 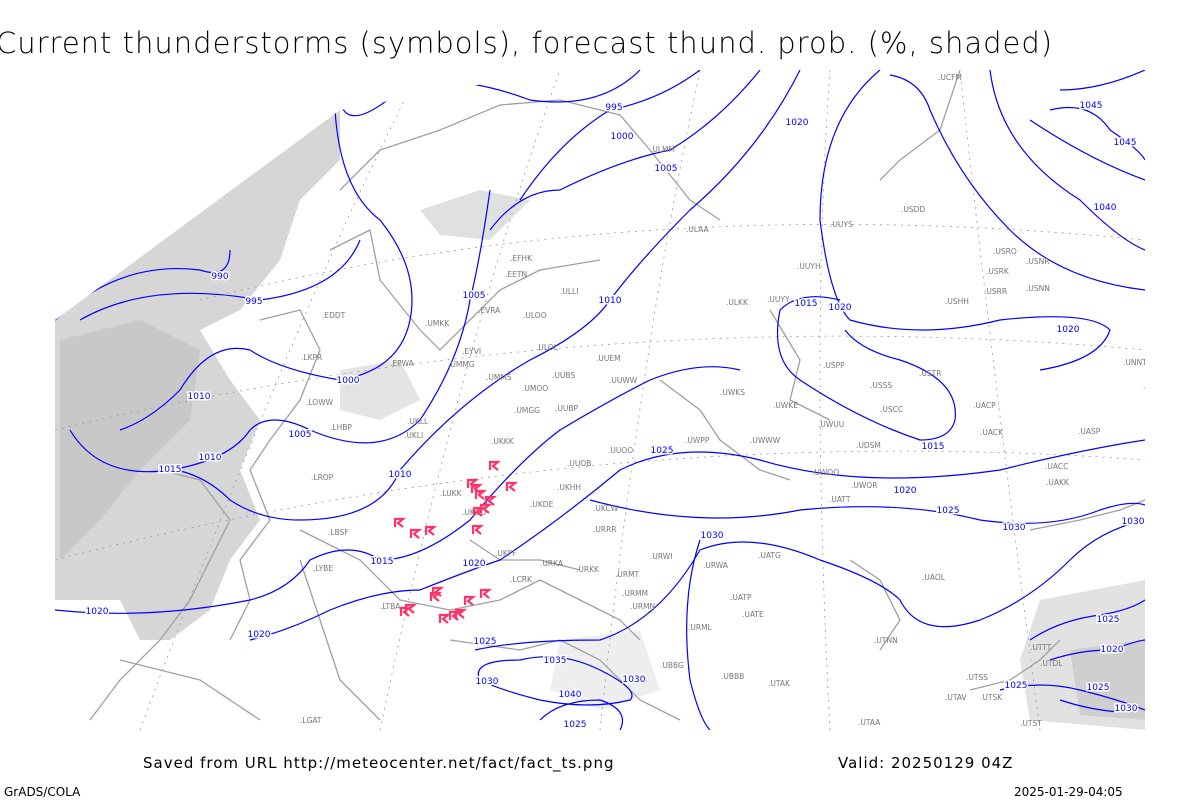 I want to click on station-label: .UWOO, so click(x=825, y=472).